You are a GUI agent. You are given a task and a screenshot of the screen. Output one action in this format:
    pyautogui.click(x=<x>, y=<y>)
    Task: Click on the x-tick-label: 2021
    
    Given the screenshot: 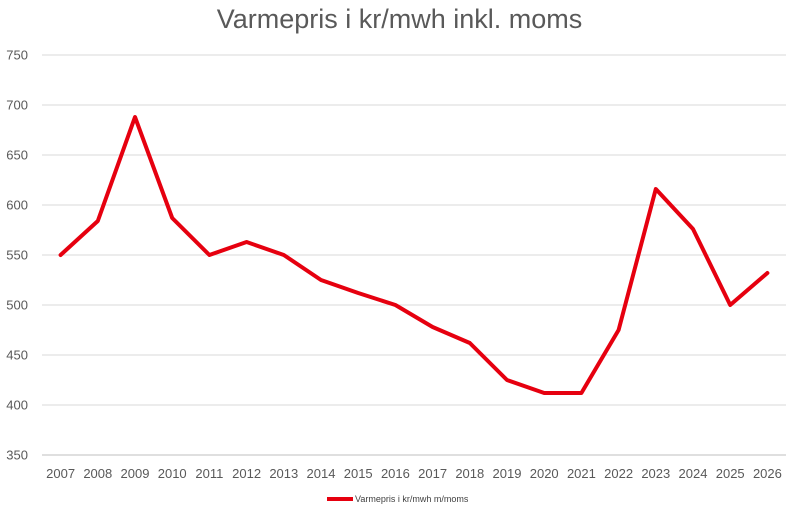 What is the action you would take?
    pyautogui.click(x=581, y=473)
    